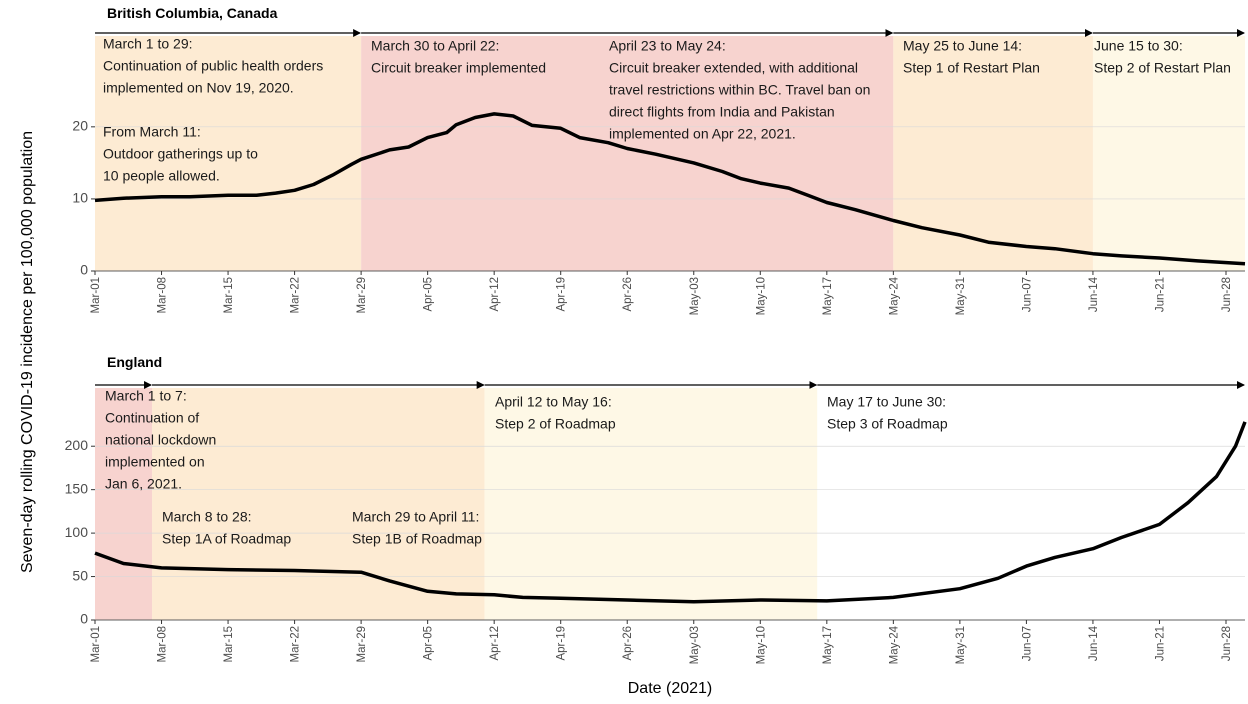 This screenshot has height=704, width=1248. Describe the element at coordinates (77, 532) in the screenshot. I see `y-tick-label: 100` at that location.